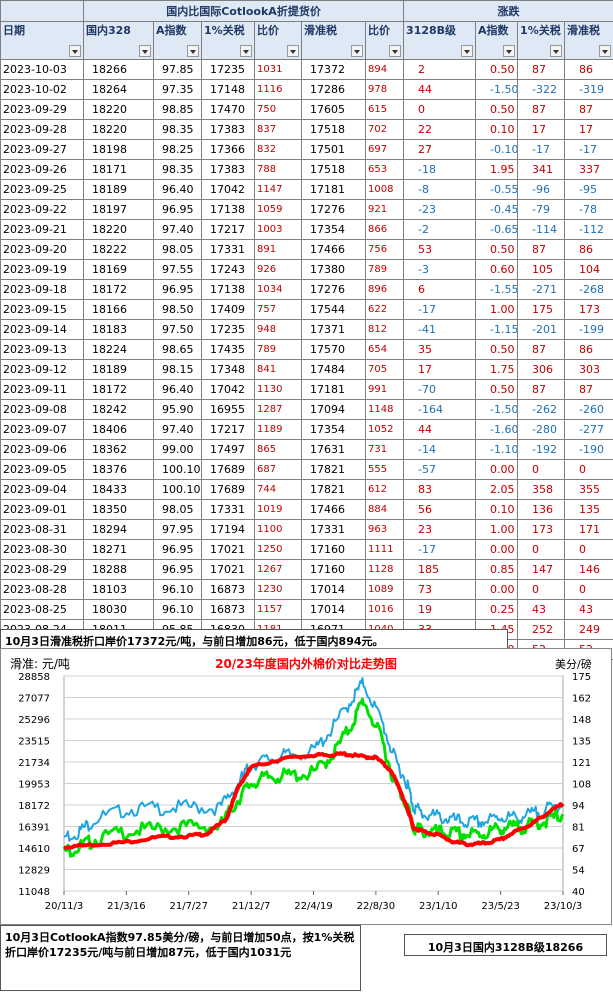 Image resolution: width=613 pixels, height=995 pixels. What do you see at coordinates (588, 89) in the screenshot?
I see `cell-chg-sliding-tax: -319` at bounding box center [588, 89].